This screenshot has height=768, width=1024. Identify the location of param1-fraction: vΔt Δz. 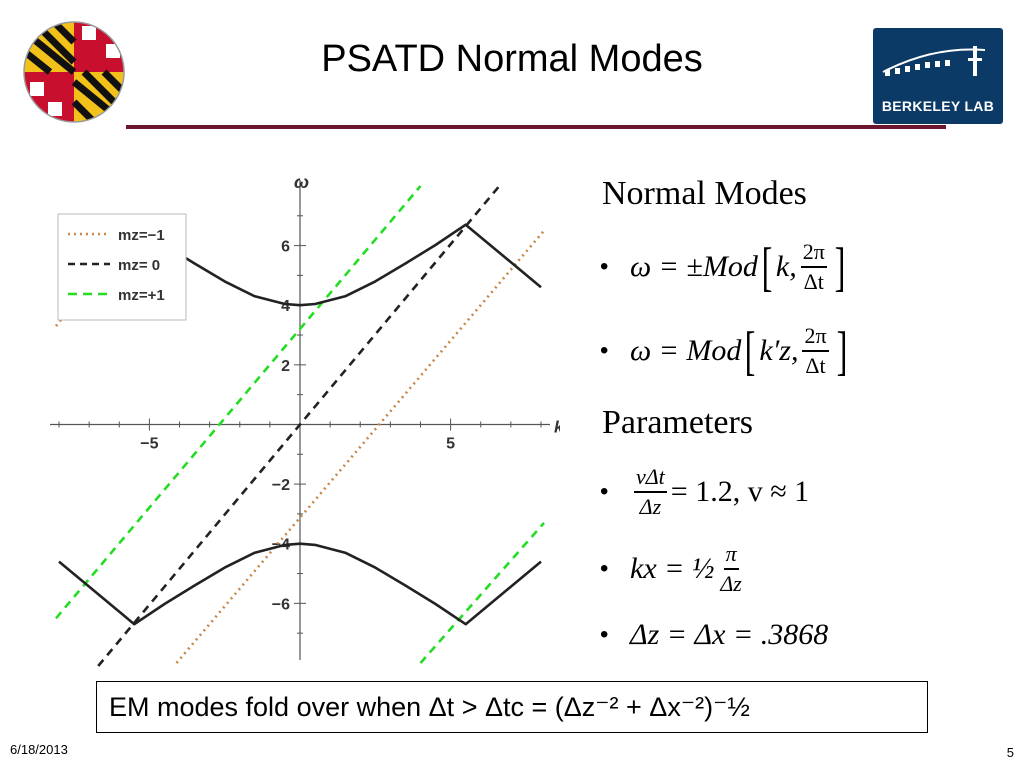
(650, 492).